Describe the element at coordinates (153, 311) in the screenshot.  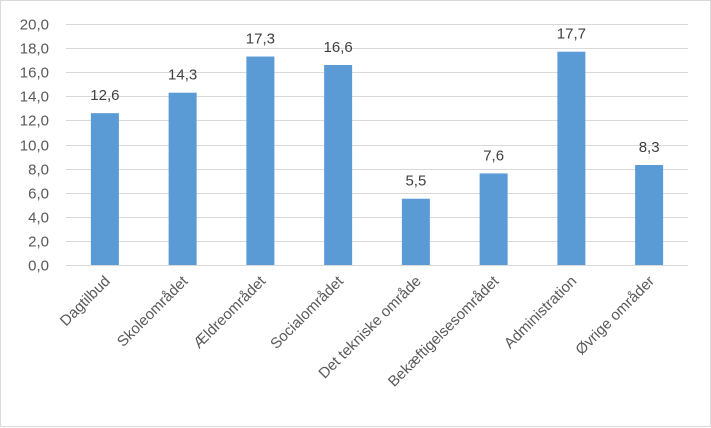
I see `category-label: Skoleområdet` at that location.